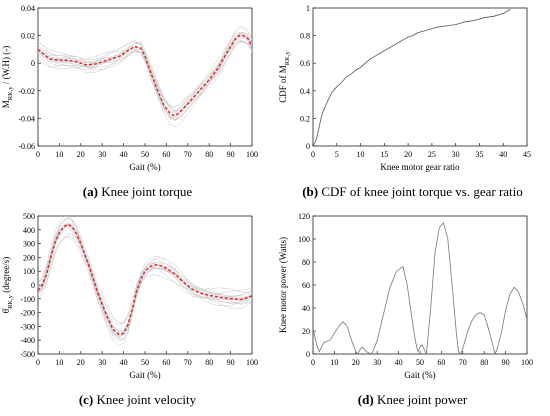 This screenshot has height=416, width=550. I want to click on chart-d-xlabel: Gait (%), so click(419, 375).